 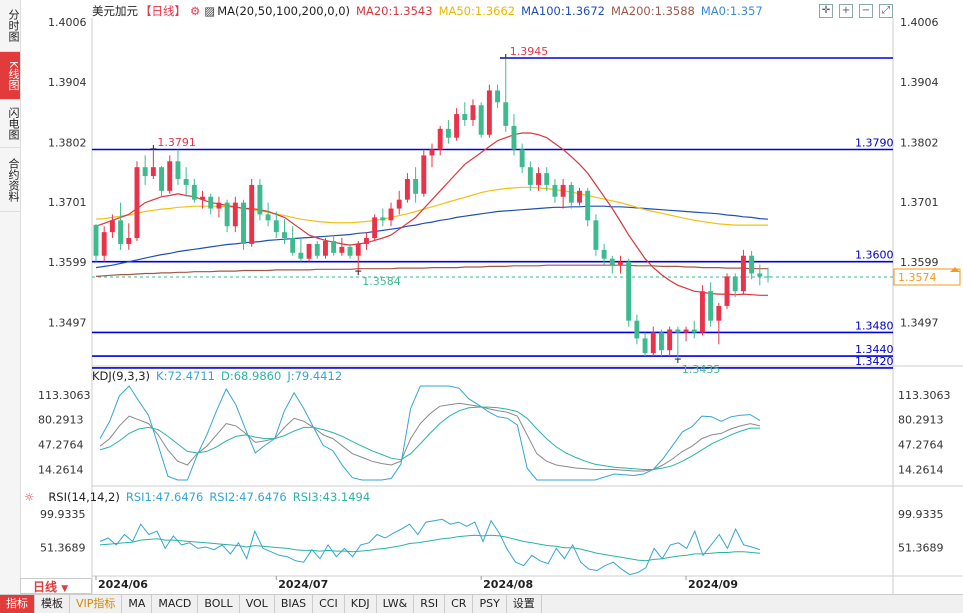 I want to click on tab-flash: 闪电图, so click(x=10, y=124).